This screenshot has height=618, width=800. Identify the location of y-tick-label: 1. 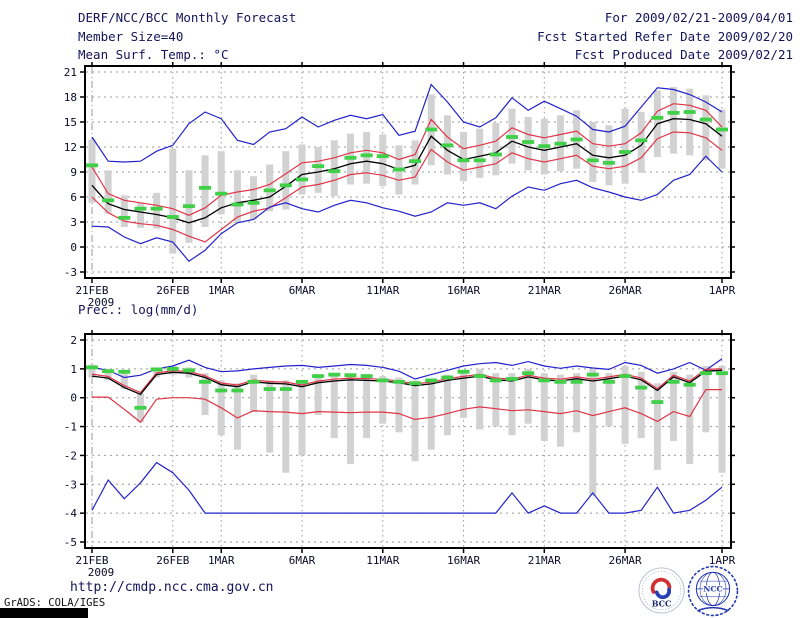
(73, 369).